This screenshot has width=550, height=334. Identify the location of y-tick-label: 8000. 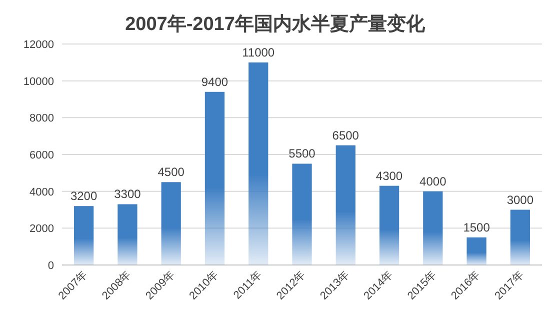
(42, 118).